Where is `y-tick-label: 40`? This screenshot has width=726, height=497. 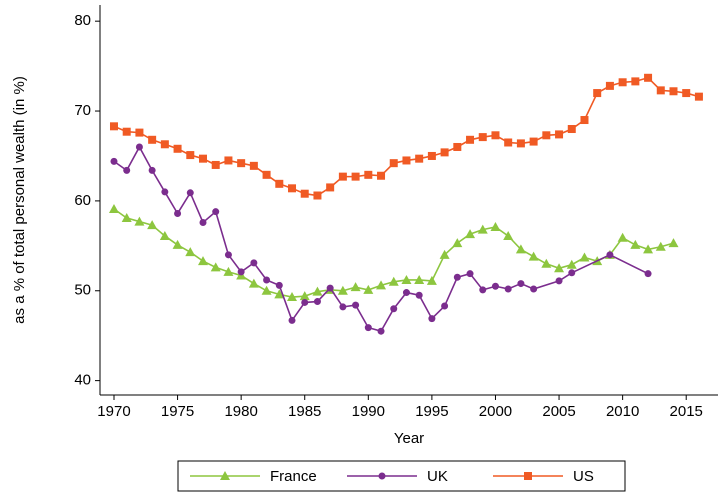 y-tick-label: 40 is located at coordinates (82, 380).